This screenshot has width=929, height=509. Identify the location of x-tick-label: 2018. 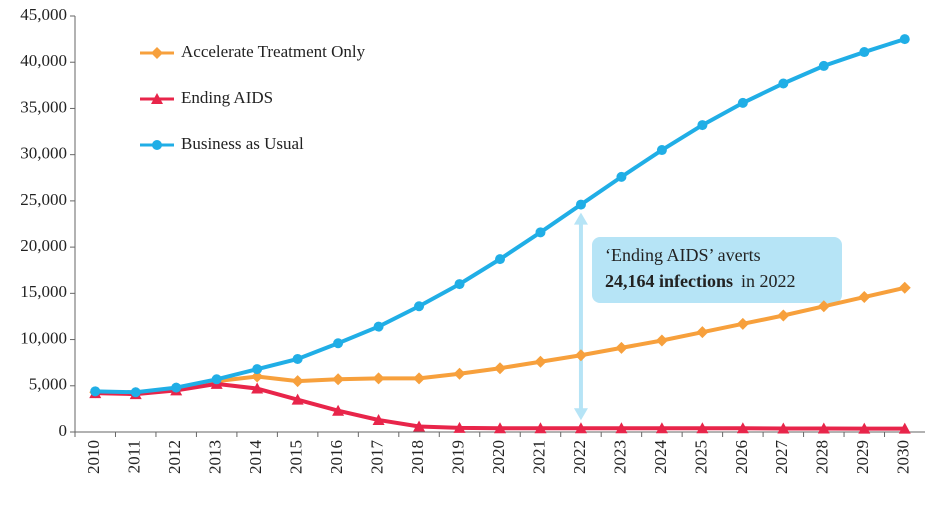
(417, 457).